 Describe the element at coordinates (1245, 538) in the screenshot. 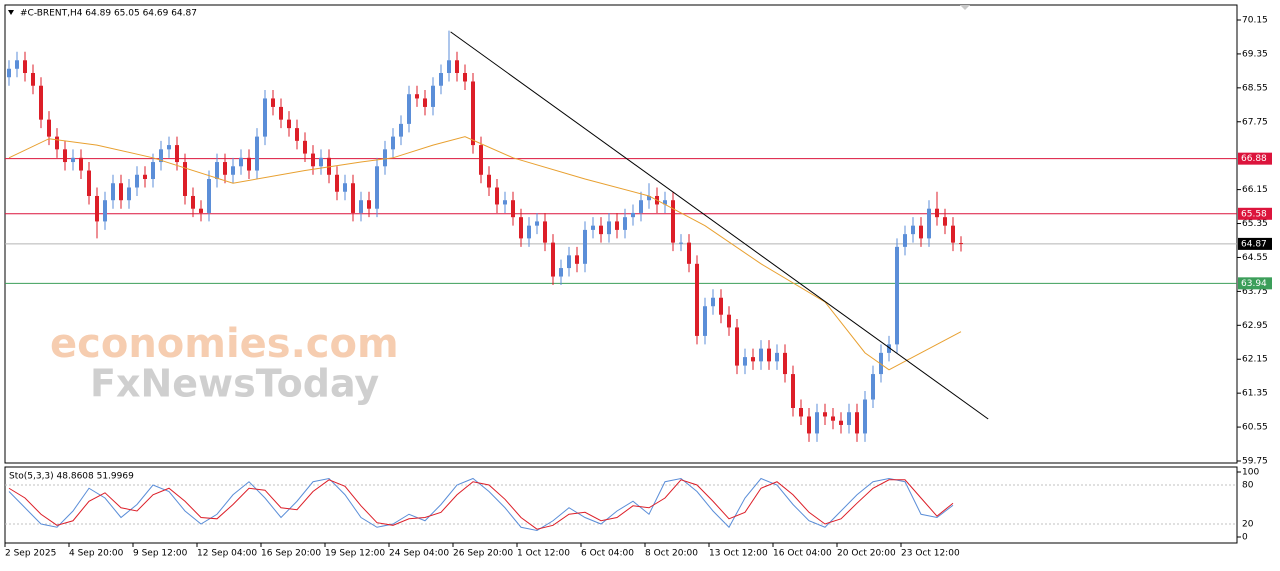

I see `y-tick-label: 0` at that location.